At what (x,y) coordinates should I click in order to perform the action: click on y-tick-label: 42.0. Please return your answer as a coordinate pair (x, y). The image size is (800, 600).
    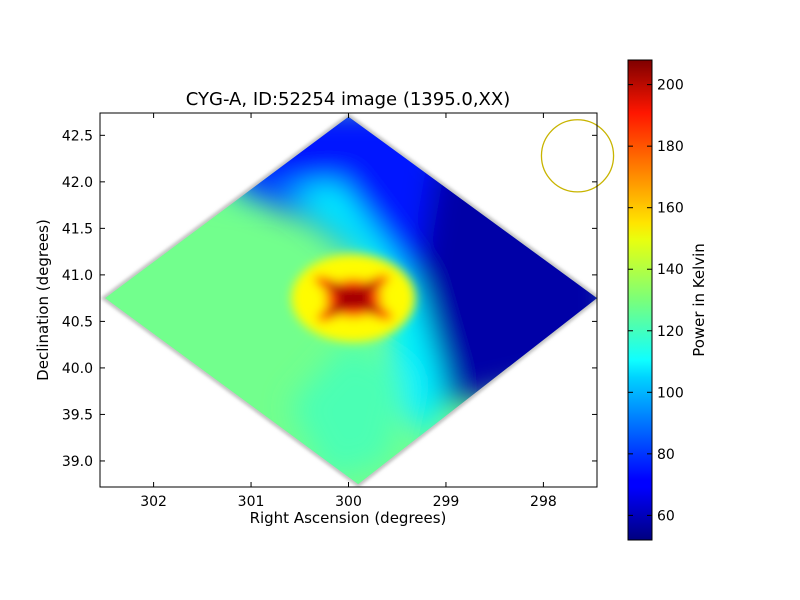
    Looking at the image, I should click on (77, 183).